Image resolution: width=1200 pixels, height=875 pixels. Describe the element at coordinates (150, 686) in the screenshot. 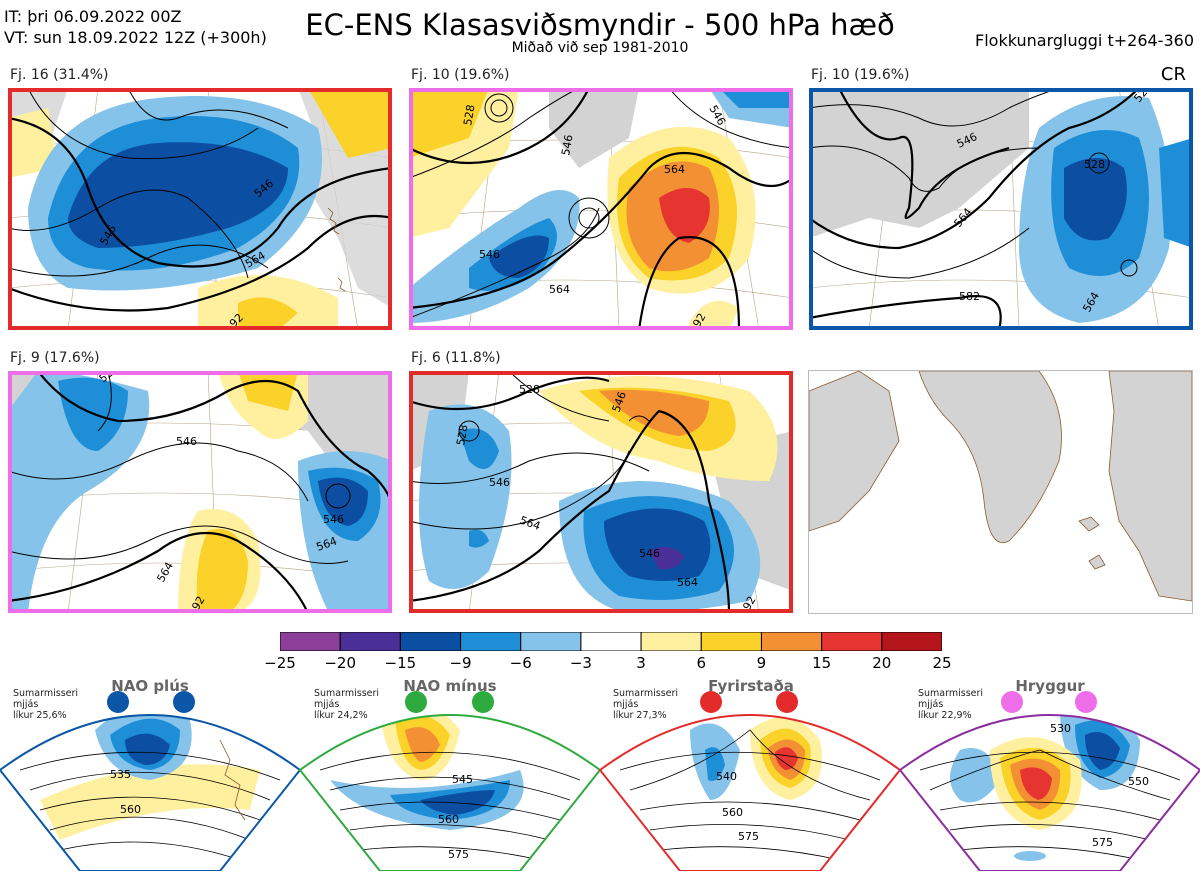

I see `regime-title-nao-plus: NAO plús` at that location.